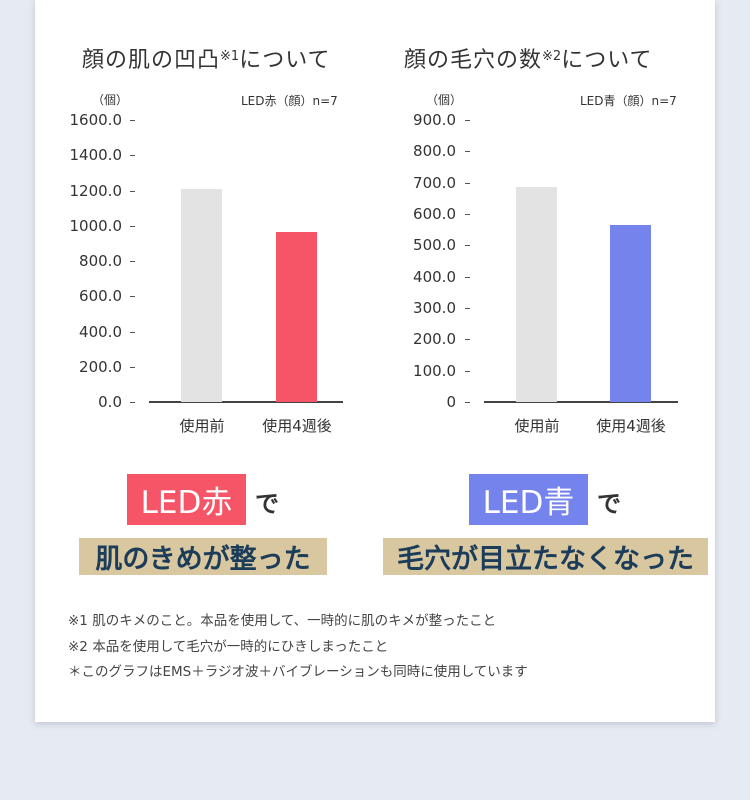  I want to click on chart-title-main: 顔の毛穴の数, so click(473, 60).